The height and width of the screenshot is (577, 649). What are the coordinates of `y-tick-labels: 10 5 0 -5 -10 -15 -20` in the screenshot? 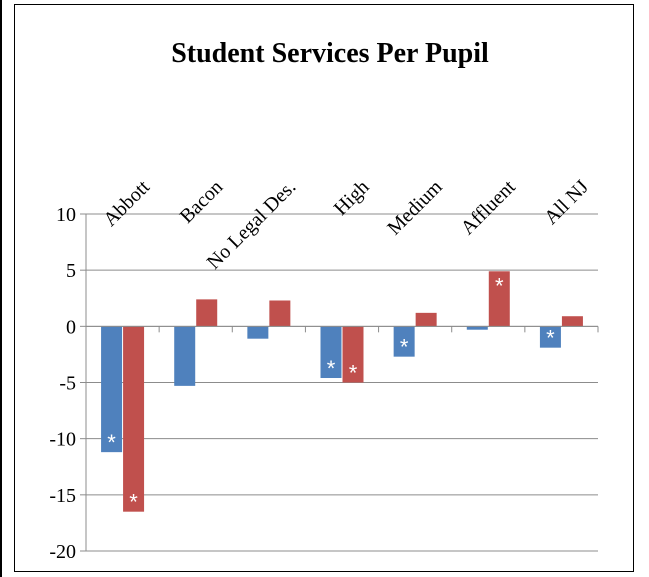 It's located at (62, 383).